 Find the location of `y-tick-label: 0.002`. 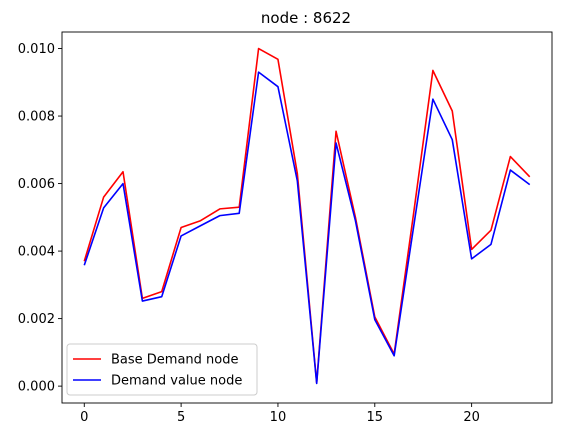

y-tick-label: 0.002 is located at coordinates (36, 319).